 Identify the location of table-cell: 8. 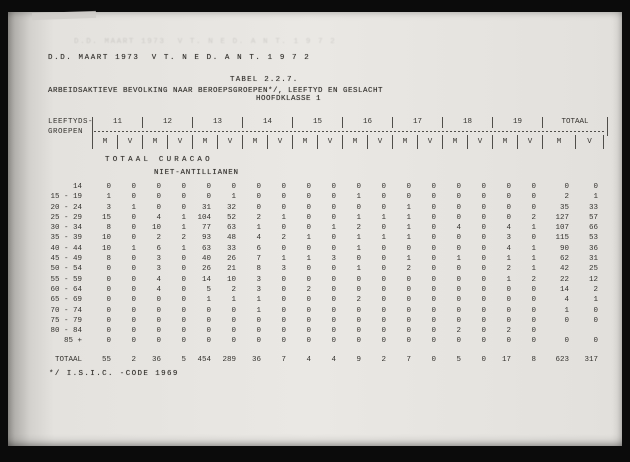
(258, 269).